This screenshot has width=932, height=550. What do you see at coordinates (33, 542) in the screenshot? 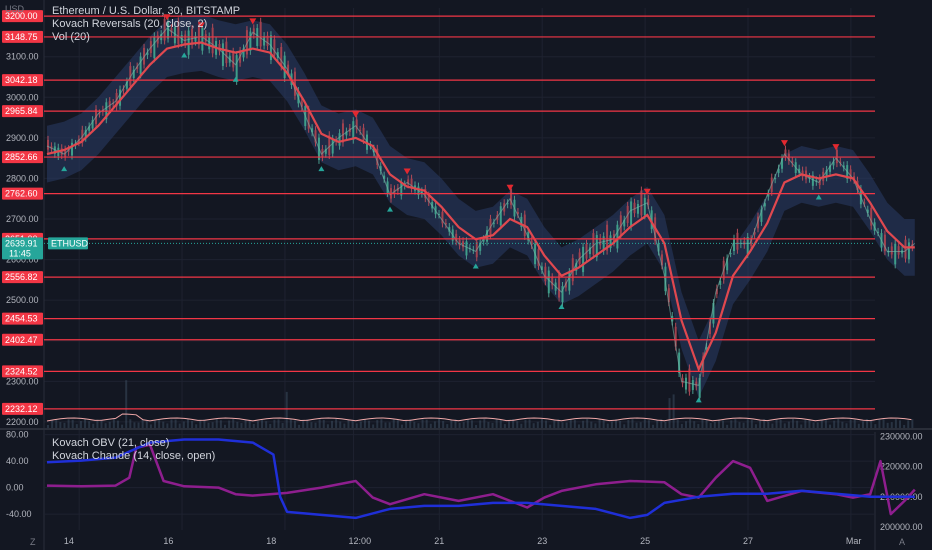
I see `zoom-button: Z` at bounding box center [33, 542].